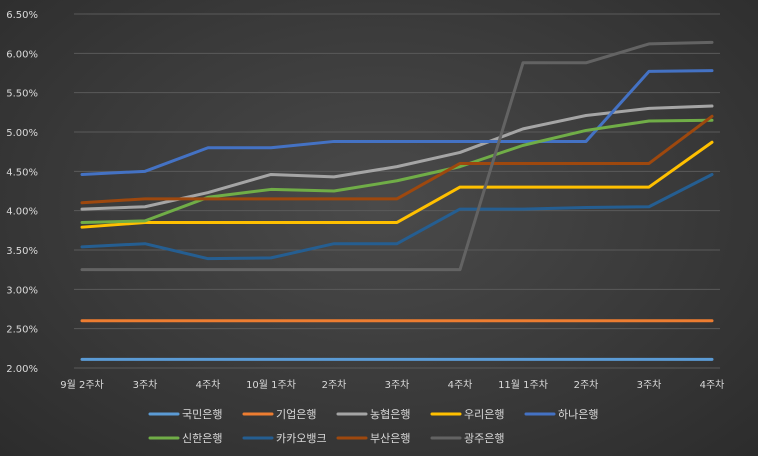 The width and height of the screenshot is (758, 456). Describe the element at coordinates (390, 438) in the screenshot. I see `legend-label: 부산은행` at that location.